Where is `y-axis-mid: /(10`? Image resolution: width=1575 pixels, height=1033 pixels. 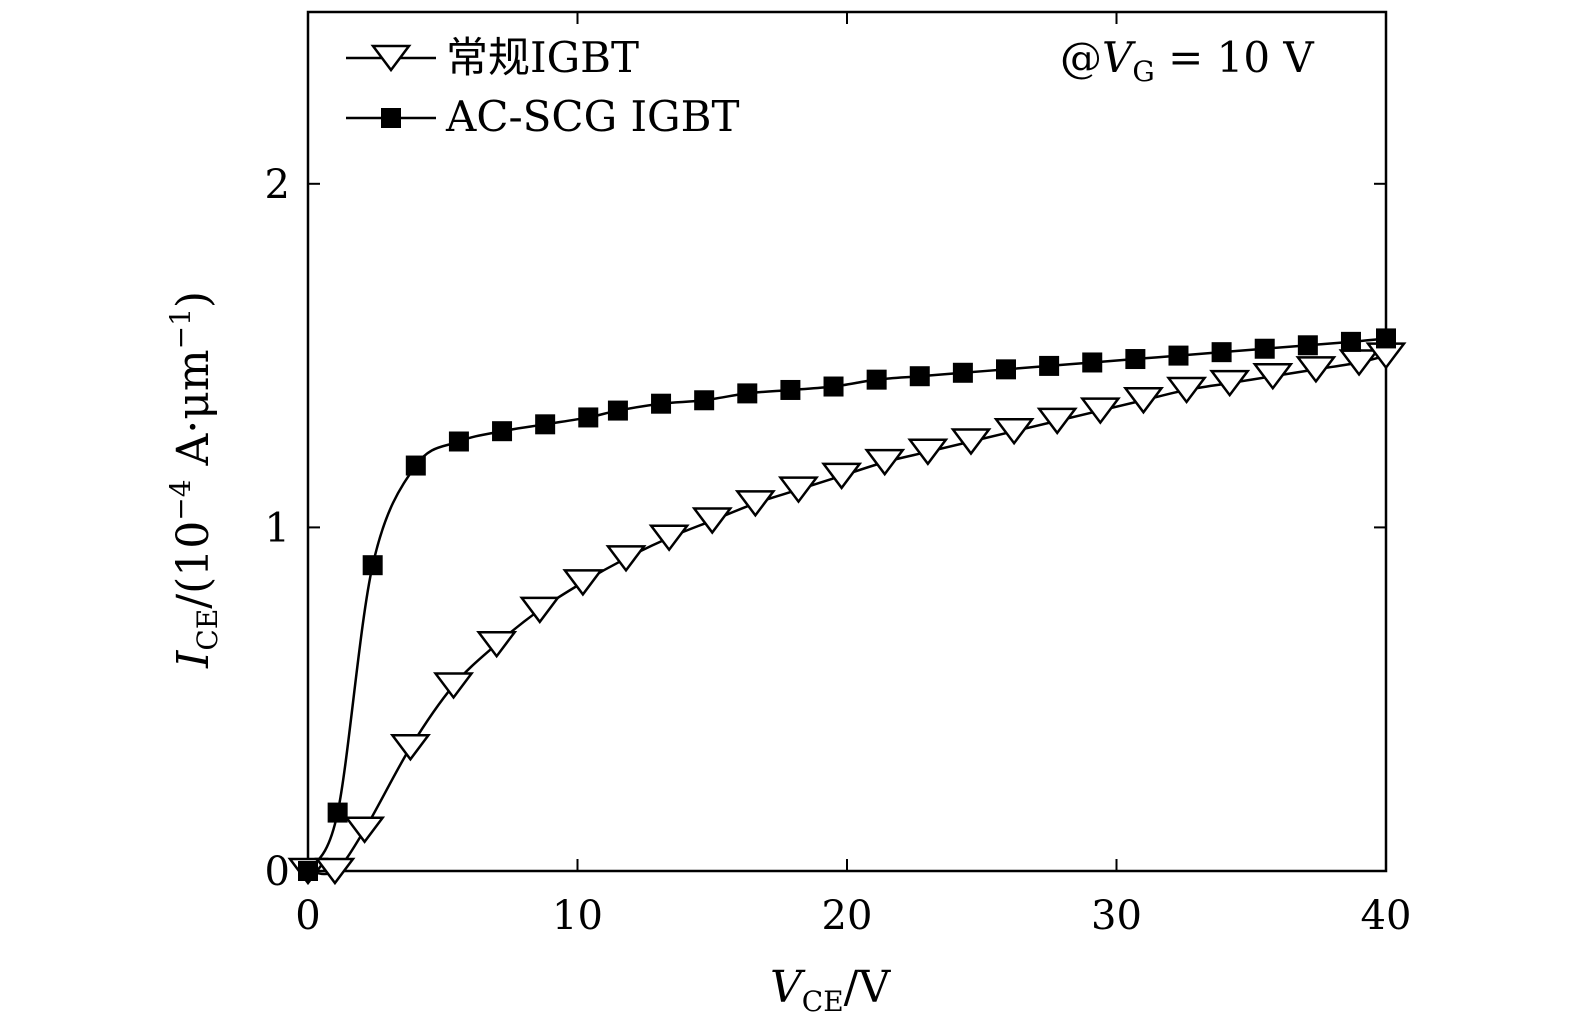
y-axis-mid: /(10 is located at coordinates (193, 565).